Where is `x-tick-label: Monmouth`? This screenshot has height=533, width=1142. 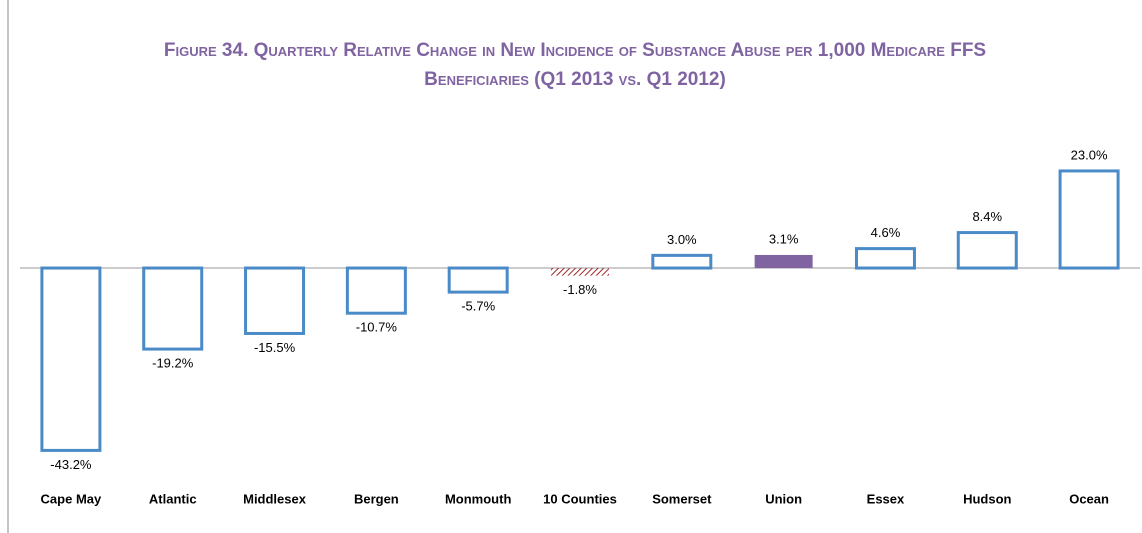 x-tick-label: Monmouth is located at coordinates (478, 498).